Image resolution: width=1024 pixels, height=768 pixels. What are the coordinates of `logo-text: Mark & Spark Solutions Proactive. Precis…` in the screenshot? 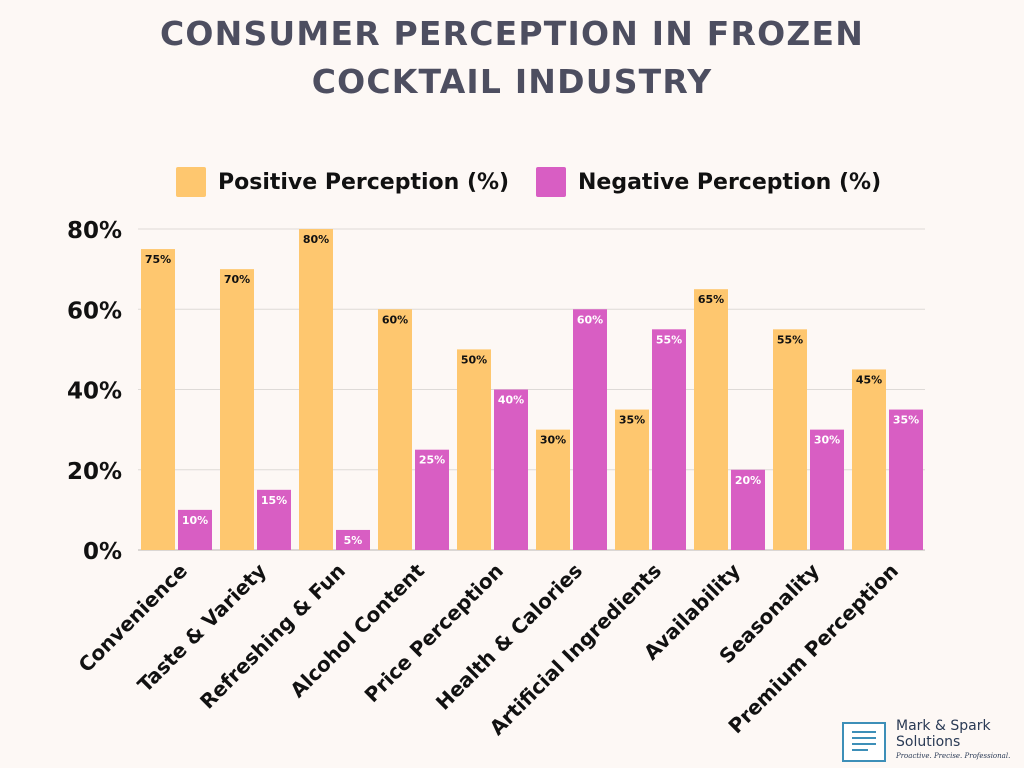 It's located at (953, 740).